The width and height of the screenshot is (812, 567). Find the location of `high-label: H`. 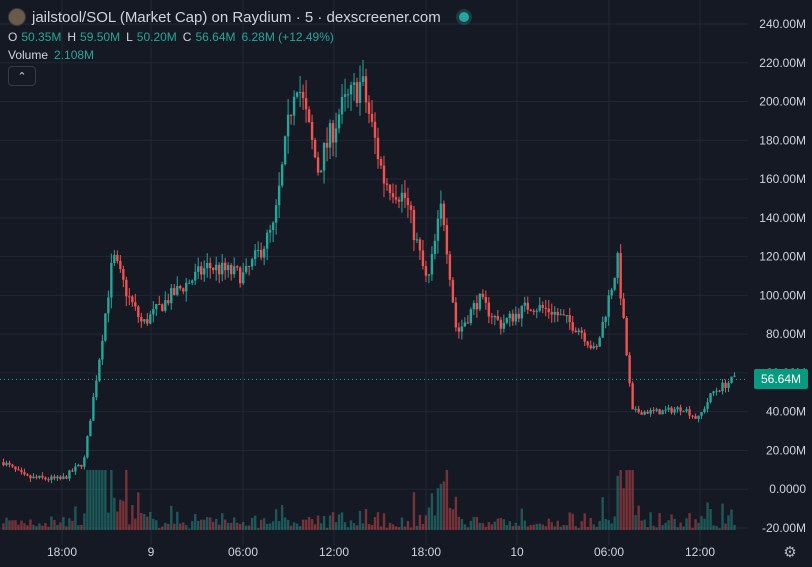

high-label: H is located at coordinates (72, 37).